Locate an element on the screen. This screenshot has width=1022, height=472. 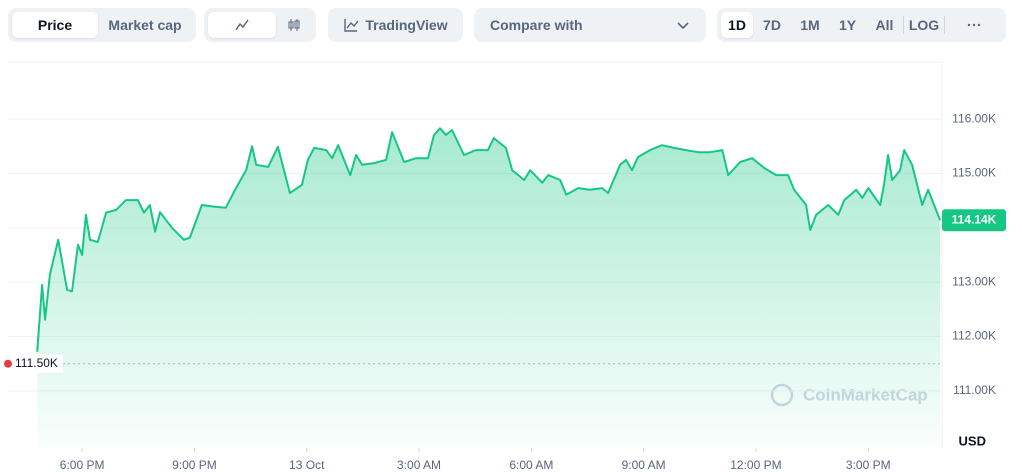
x-tick-label: 9:00 AM is located at coordinates (644, 465).